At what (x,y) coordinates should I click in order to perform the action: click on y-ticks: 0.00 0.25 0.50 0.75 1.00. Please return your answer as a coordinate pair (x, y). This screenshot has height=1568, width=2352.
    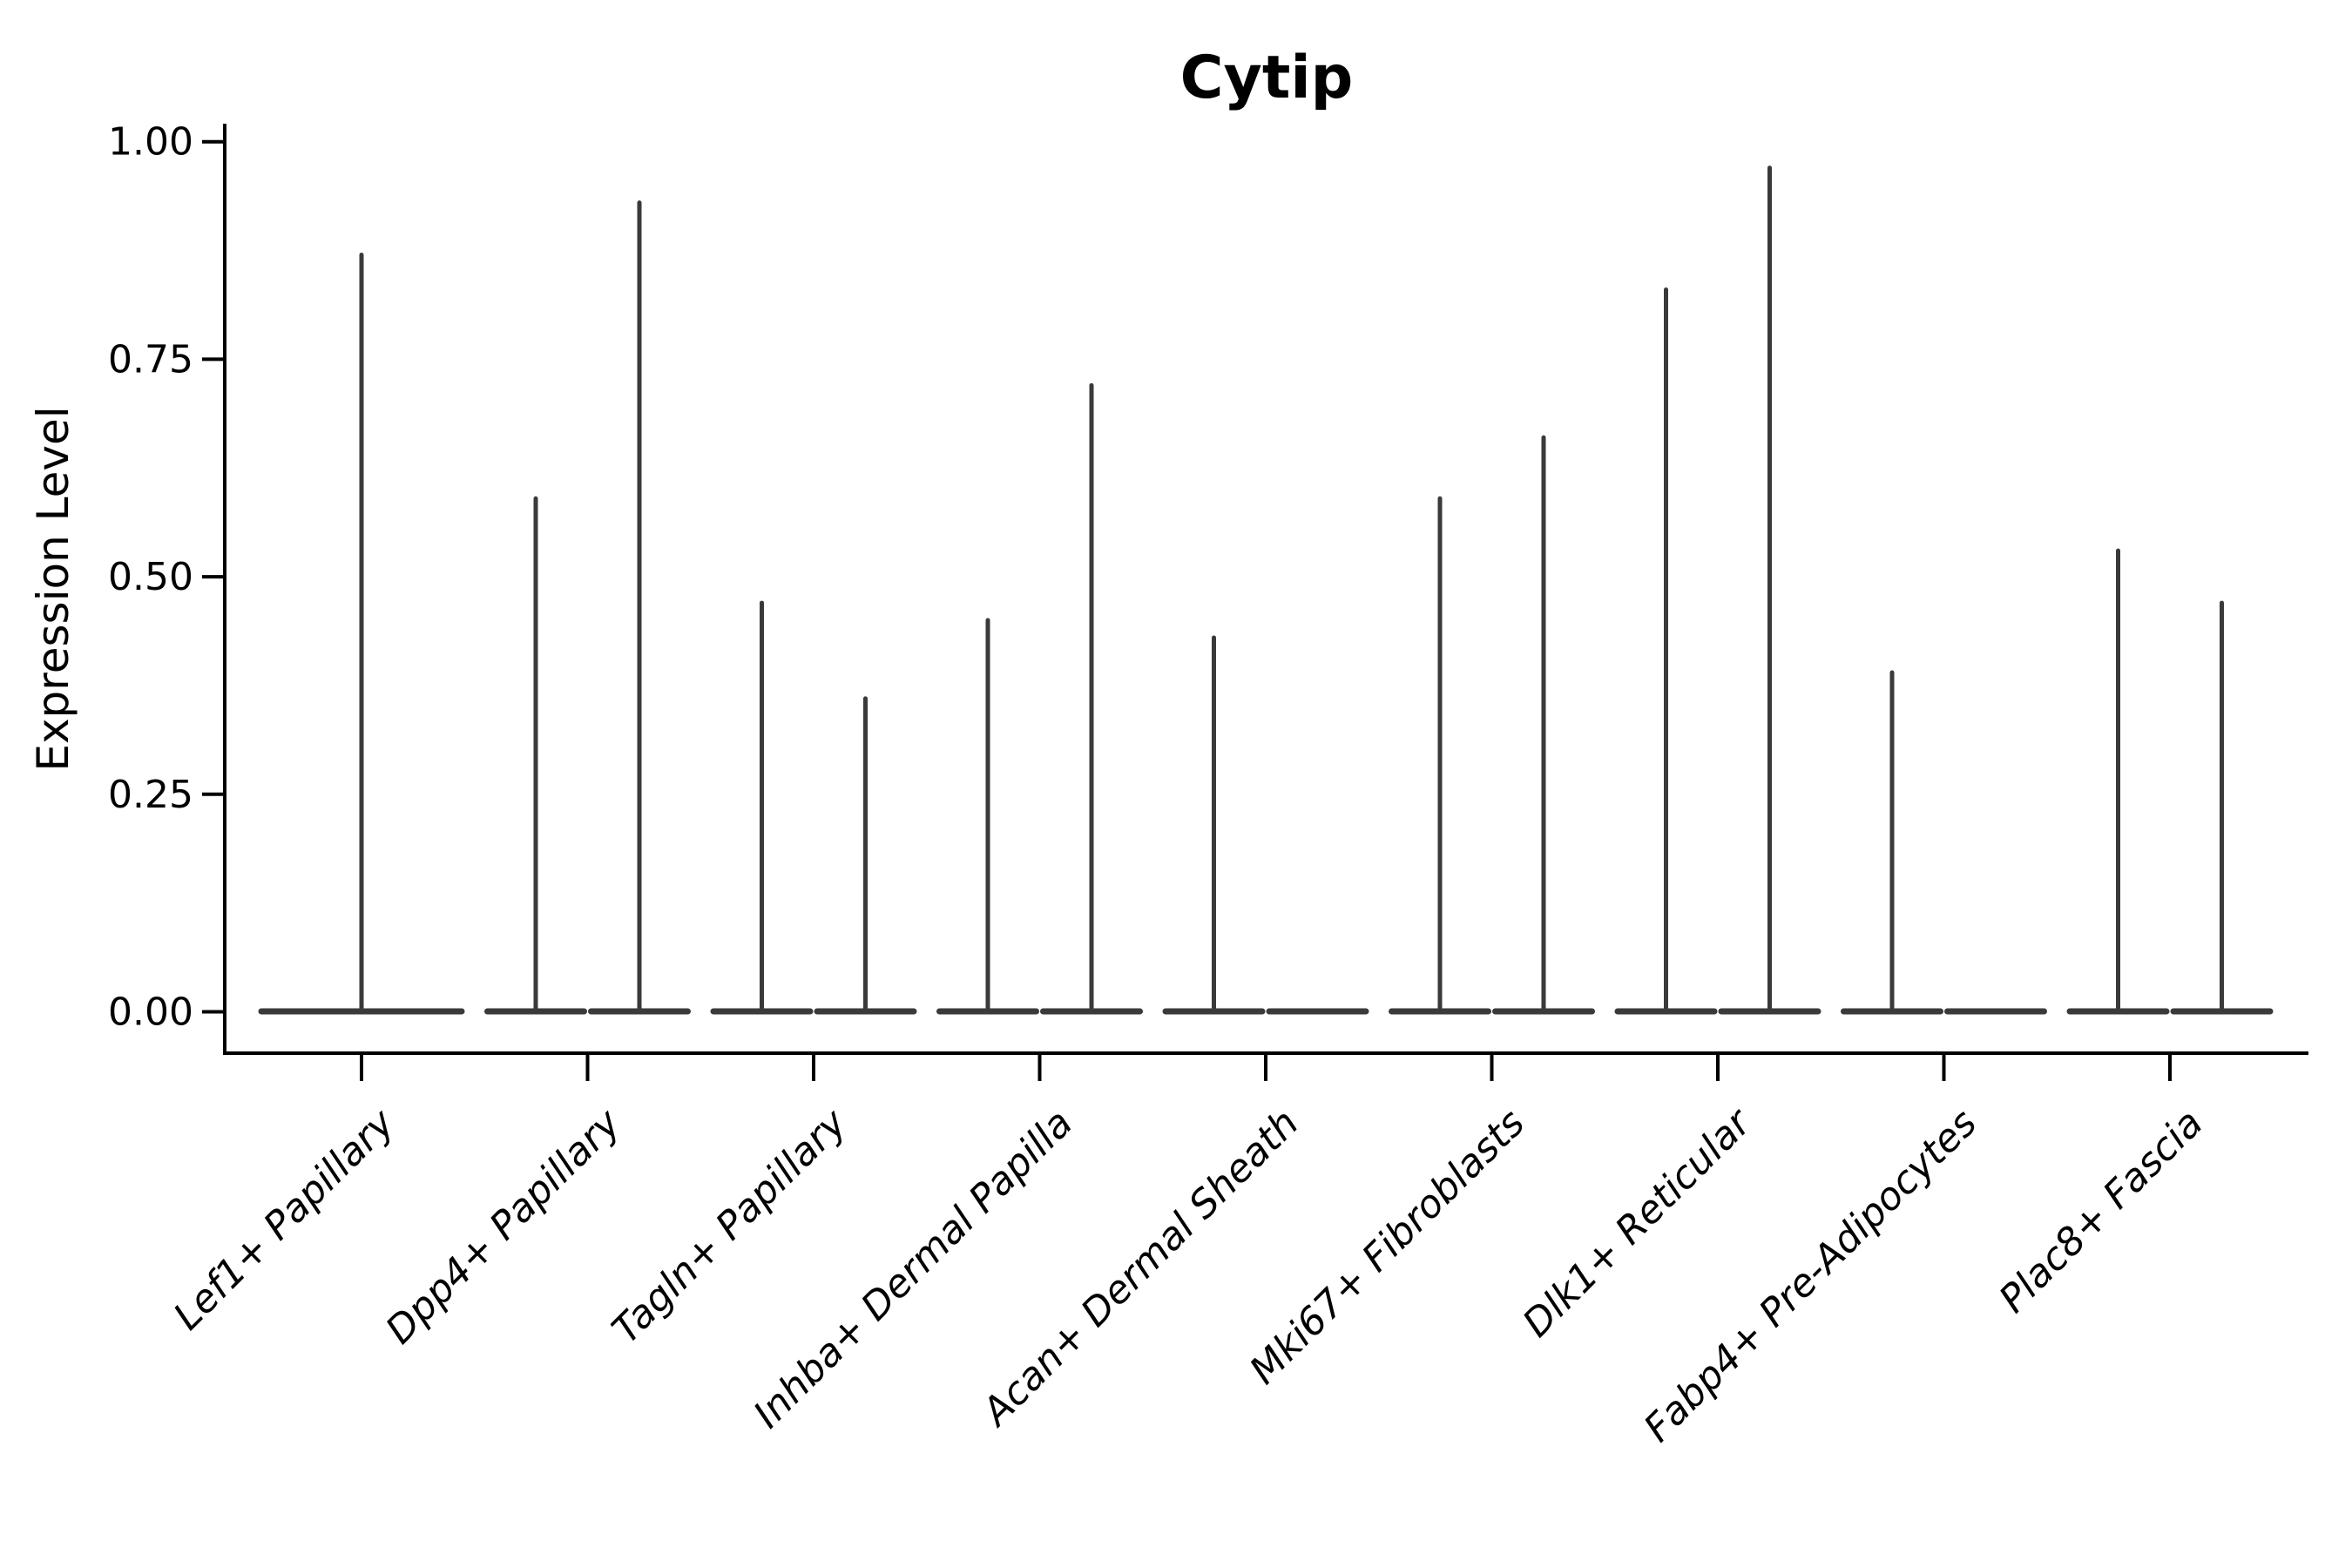
    Looking at the image, I should click on (166, 577).